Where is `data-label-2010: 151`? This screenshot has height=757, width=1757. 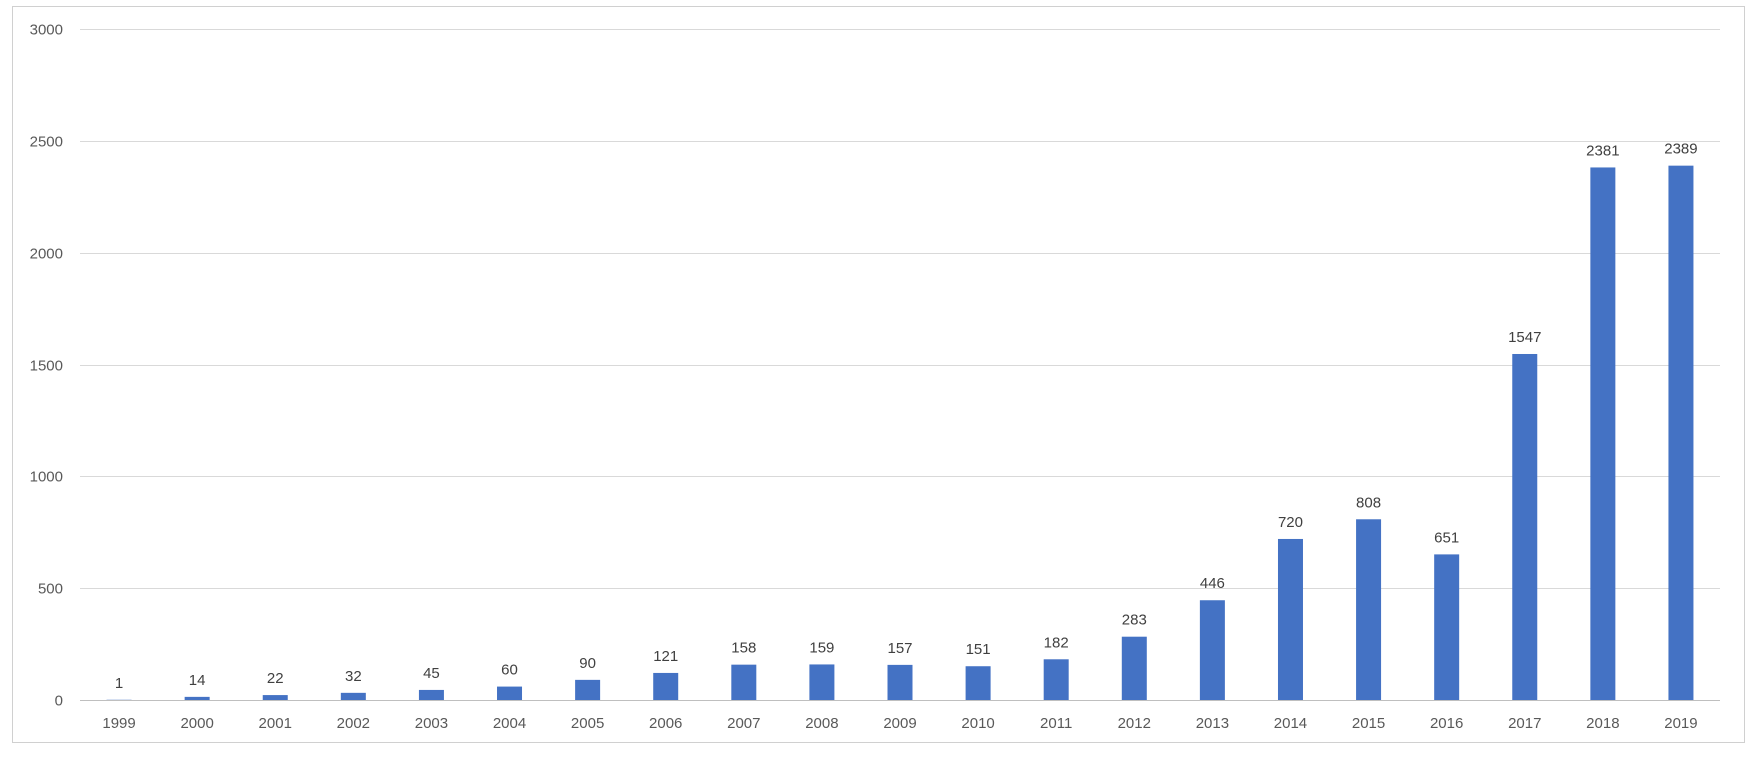
data-label-2010: 151 is located at coordinates (978, 649).